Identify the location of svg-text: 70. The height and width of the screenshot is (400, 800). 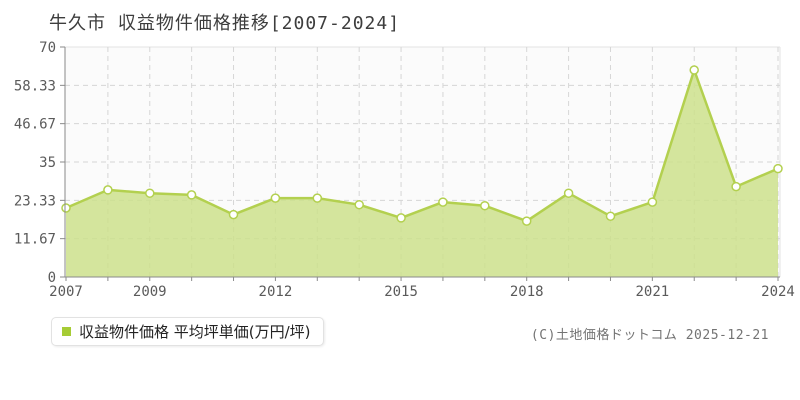
(47, 48).